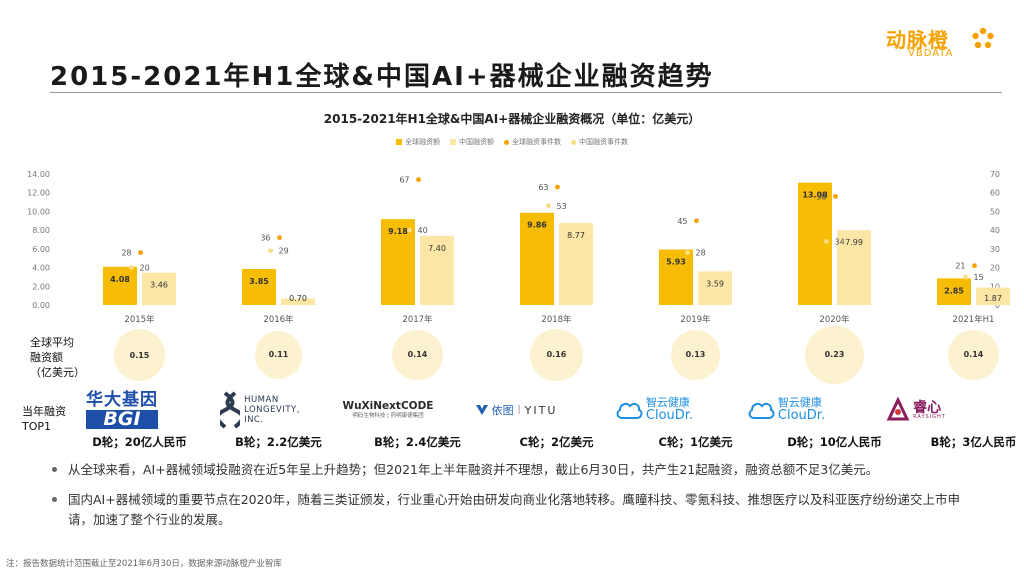 The height and width of the screenshot is (576, 1024). I want to click on company-logo-bgi: 华大基因 BGI, so click(122, 410).